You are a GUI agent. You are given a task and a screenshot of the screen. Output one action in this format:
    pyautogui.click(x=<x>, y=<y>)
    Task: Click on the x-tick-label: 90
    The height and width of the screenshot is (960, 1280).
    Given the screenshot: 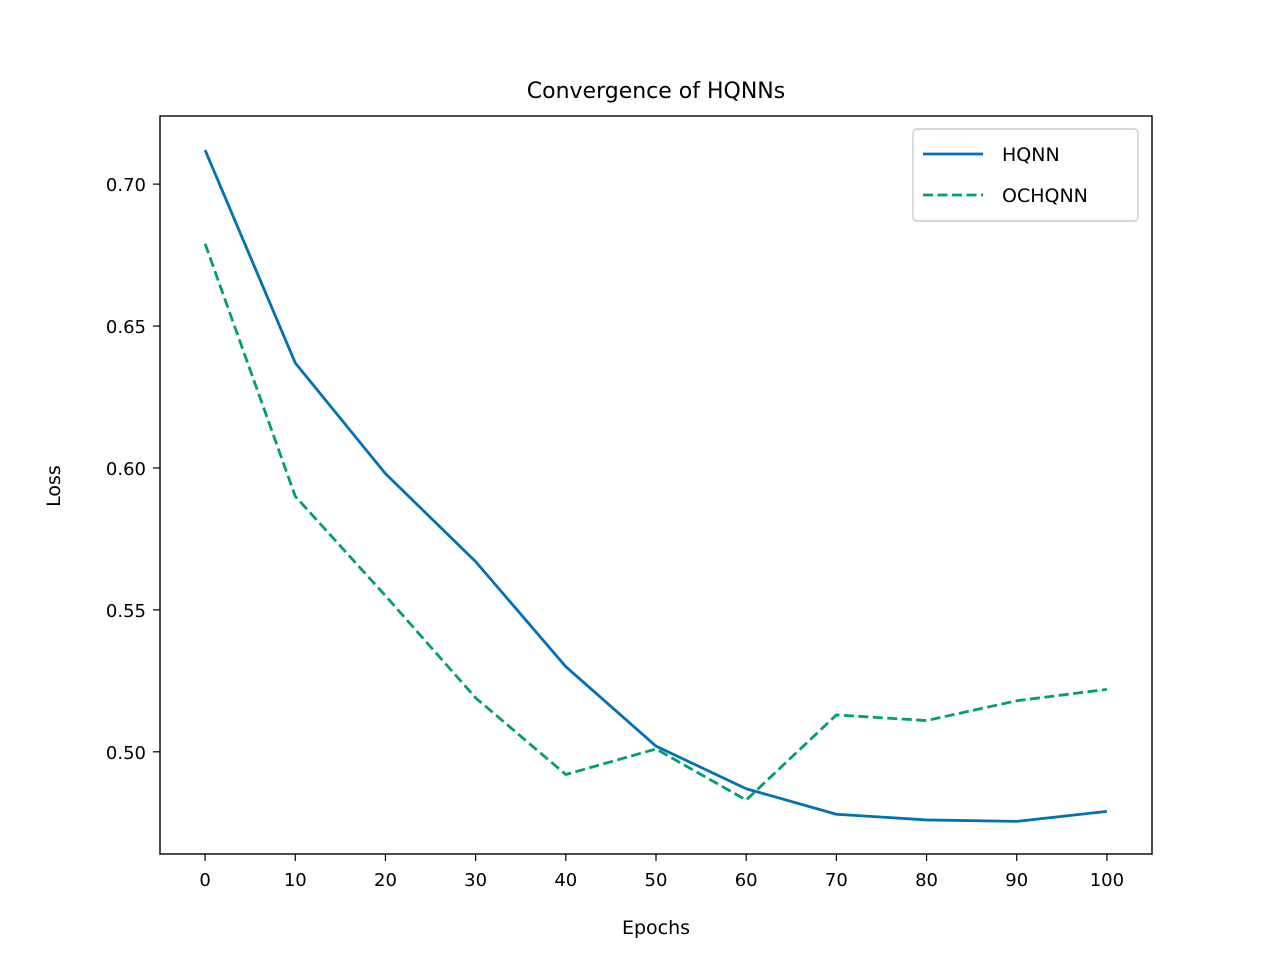 What is the action you would take?
    pyautogui.click(x=1016, y=880)
    